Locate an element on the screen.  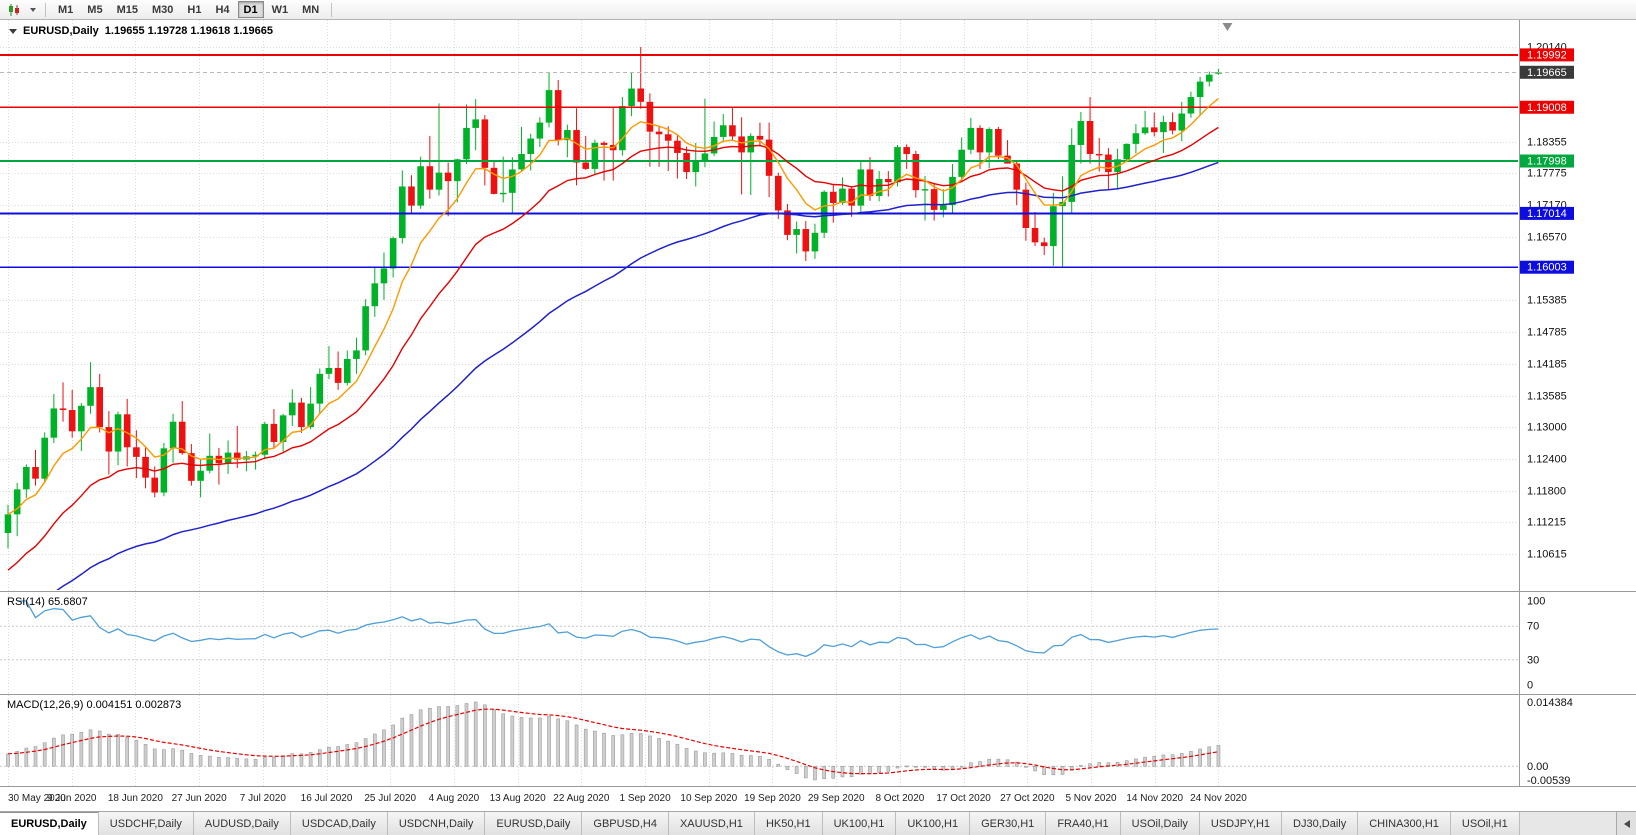
svg-text: 0 is located at coordinates (1530, 686).